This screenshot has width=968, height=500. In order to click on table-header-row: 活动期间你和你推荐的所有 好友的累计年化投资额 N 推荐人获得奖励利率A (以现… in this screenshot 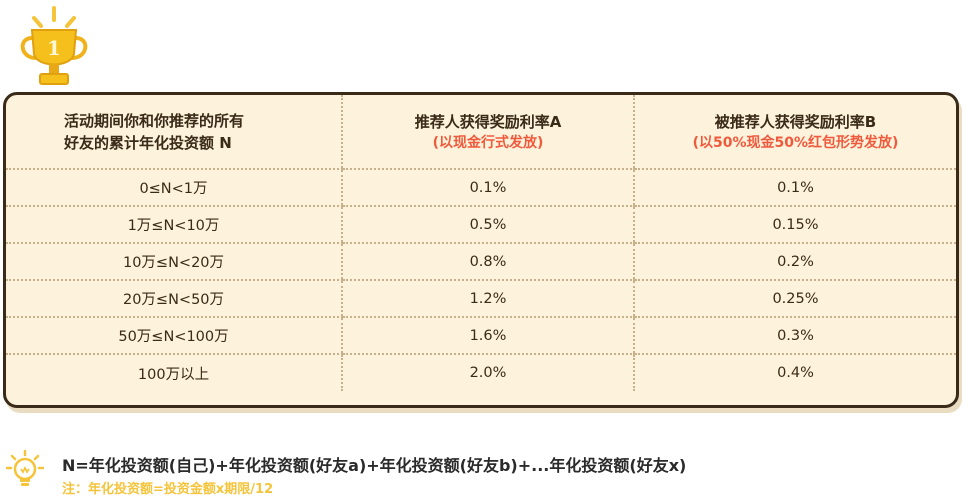, I will do `click(481, 132)`.